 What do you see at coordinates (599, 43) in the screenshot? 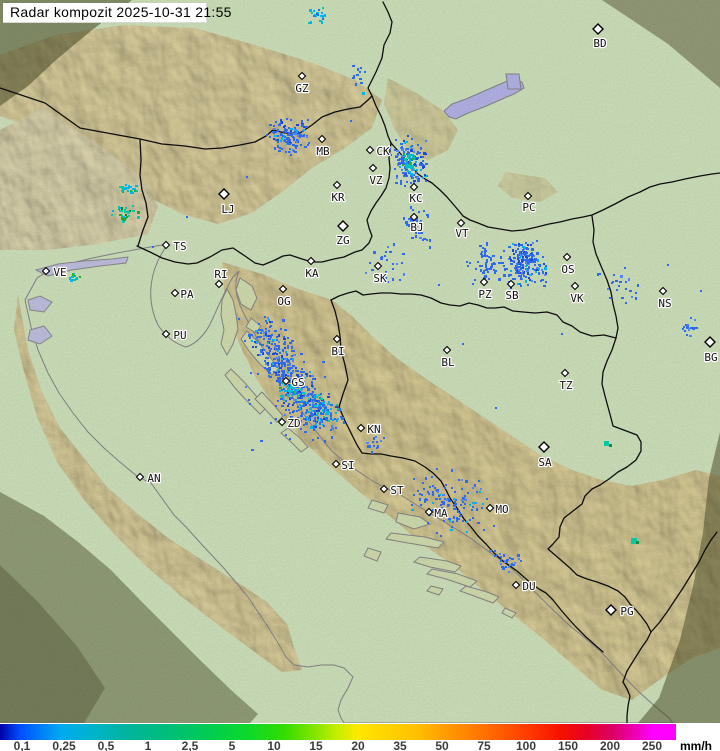
I see `city-label-bd: BD` at bounding box center [599, 43].